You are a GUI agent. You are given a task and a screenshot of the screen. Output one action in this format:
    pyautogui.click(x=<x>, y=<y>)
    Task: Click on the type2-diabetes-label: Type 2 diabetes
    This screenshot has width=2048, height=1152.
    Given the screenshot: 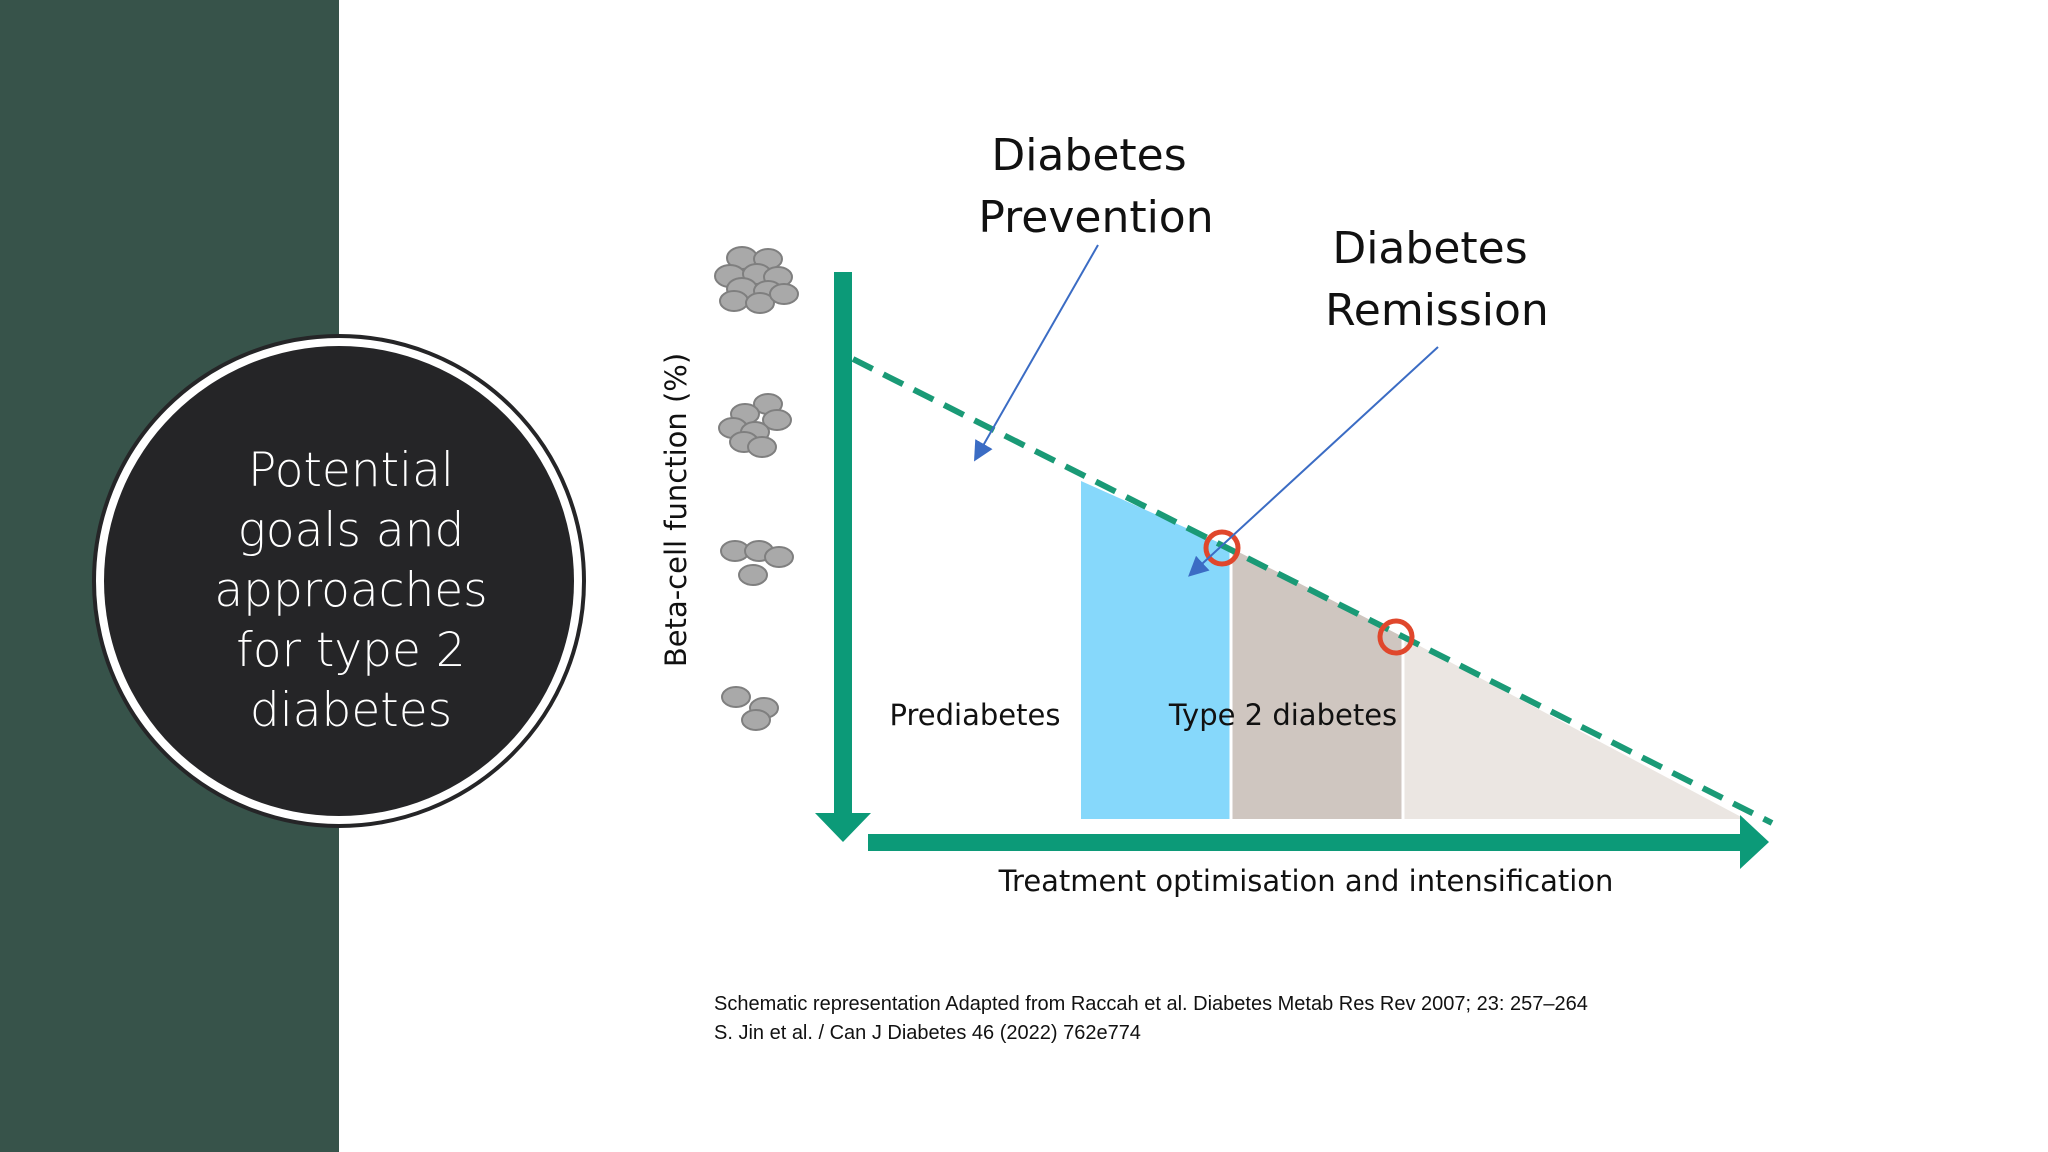 What is the action you would take?
    pyautogui.click(x=1282, y=715)
    